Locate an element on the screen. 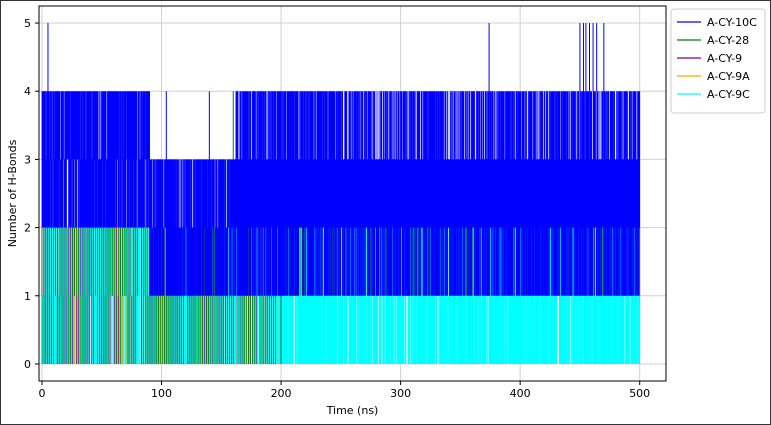  legend-label: A-CY-9A is located at coordinates (728, 76).